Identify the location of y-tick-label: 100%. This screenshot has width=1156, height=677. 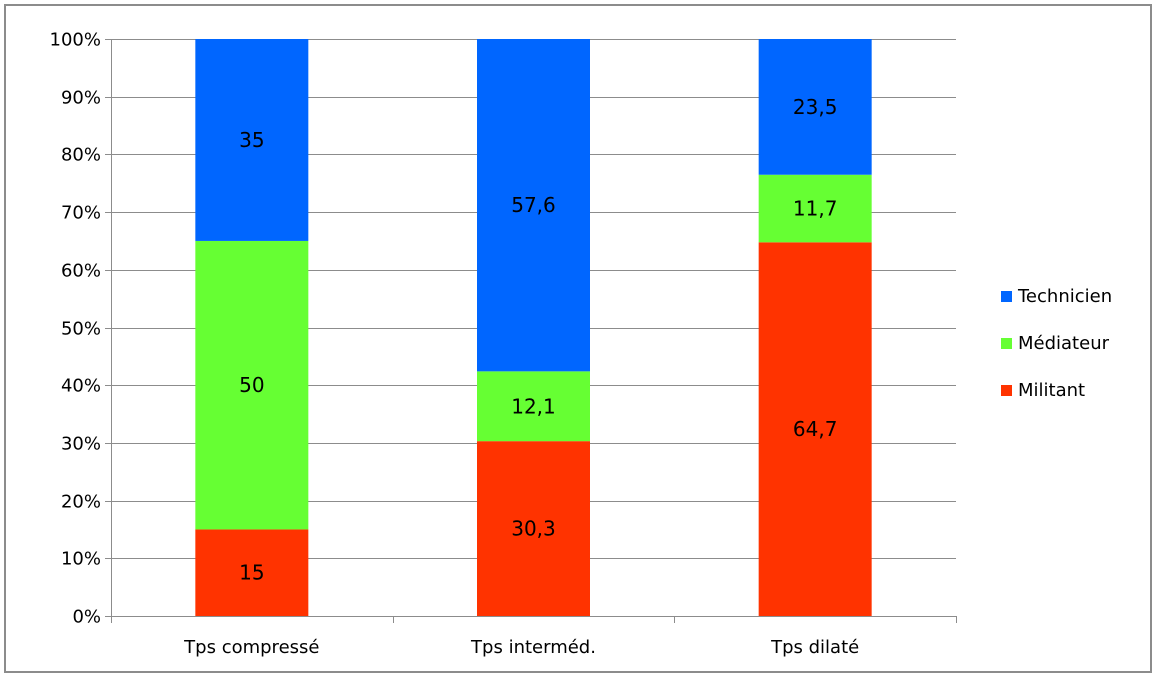
(75, 40).